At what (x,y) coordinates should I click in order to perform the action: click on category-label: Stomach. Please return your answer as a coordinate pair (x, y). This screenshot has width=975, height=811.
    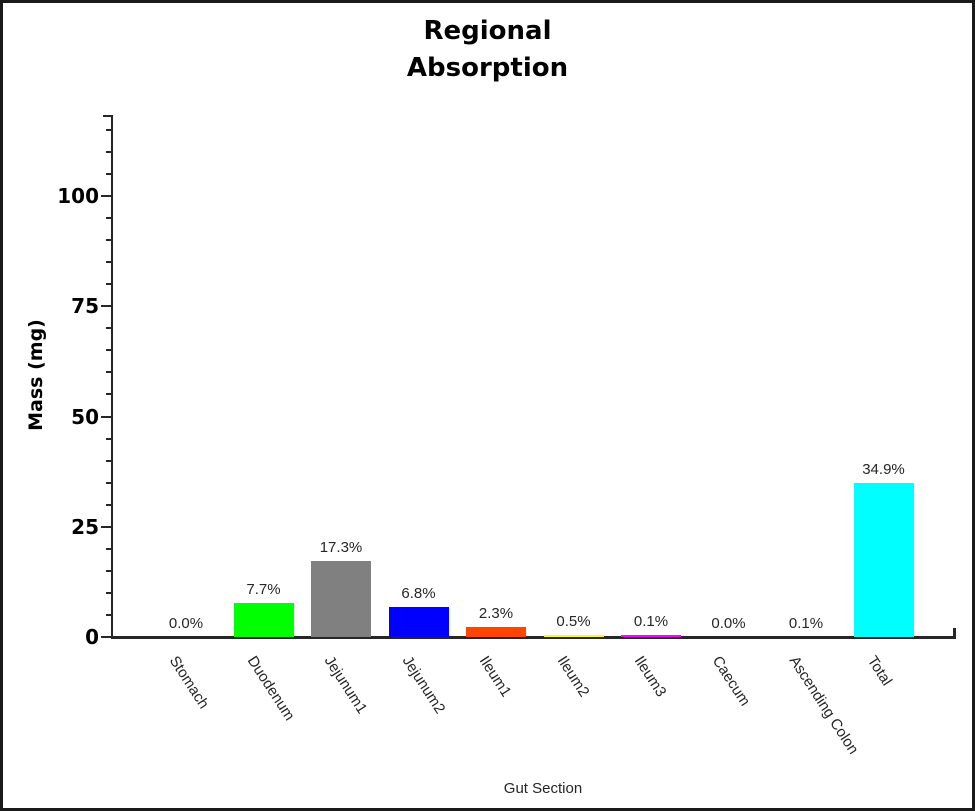
    Looking at the image, I should click on (189, 682).